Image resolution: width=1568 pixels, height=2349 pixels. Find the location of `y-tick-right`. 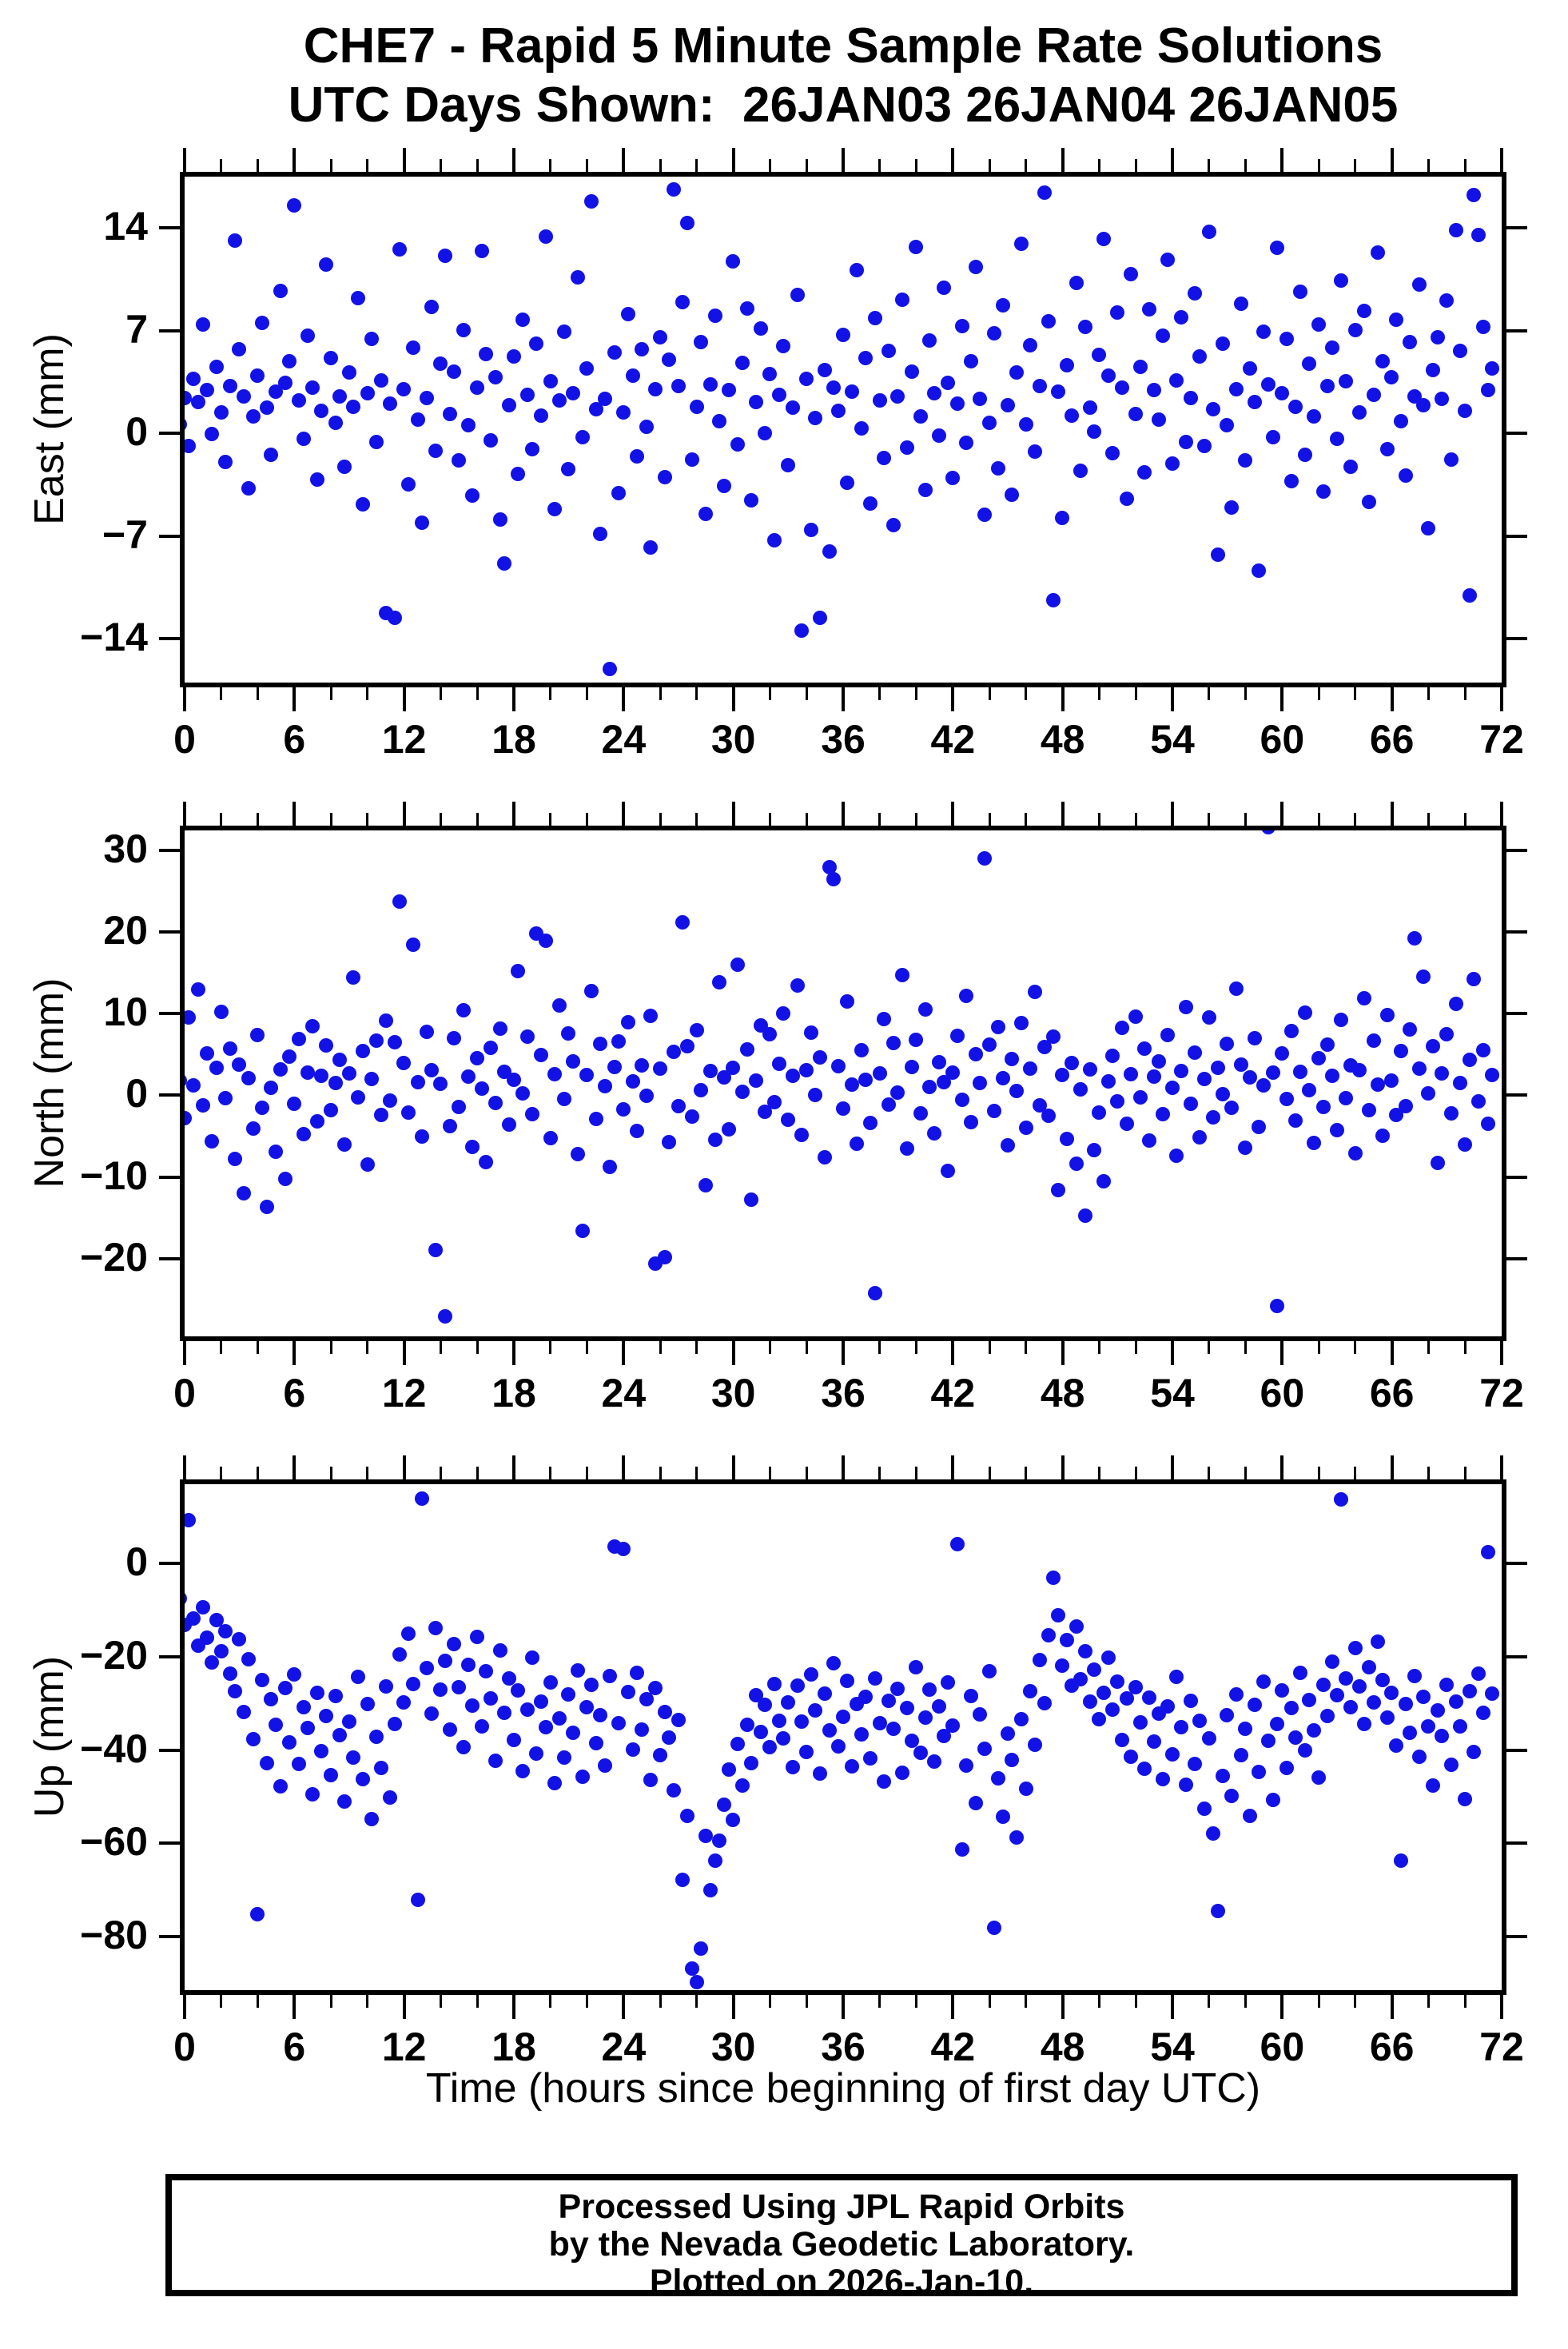

y-tick-right is located at coordinates (1516, 1843).